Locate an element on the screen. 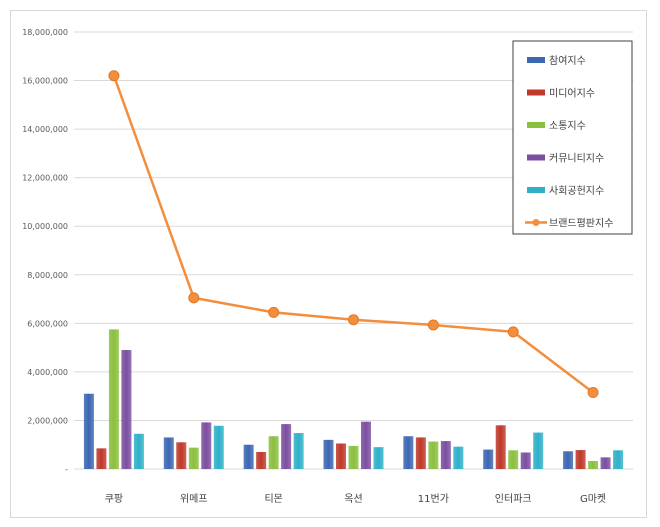 This screenshot has width=660, height=527. y-tick-label: 10,000,000 is located at coordinates (45, 226).